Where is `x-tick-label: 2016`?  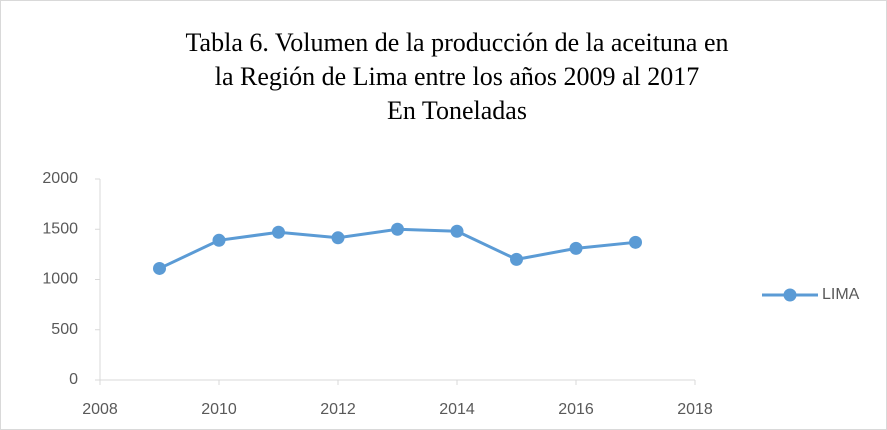
x-tick-label: 2016 is located at coordinates (576, 409).